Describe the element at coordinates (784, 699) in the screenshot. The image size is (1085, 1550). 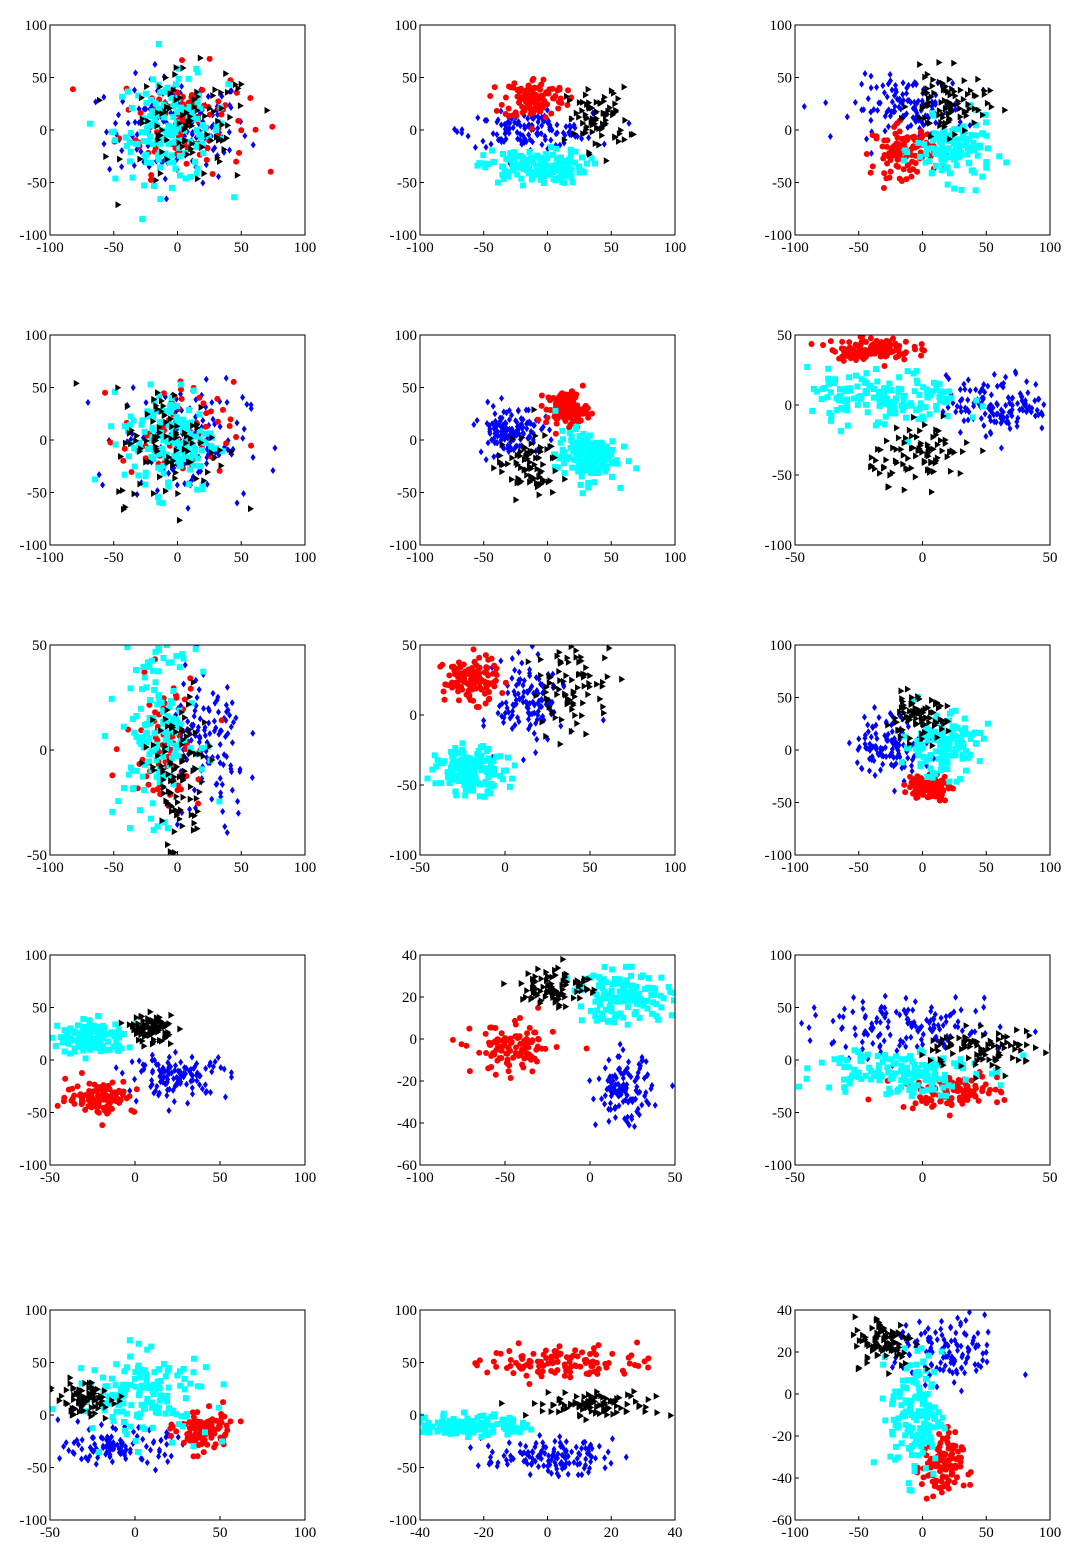
I see `y-tick-label: 50` at that location.